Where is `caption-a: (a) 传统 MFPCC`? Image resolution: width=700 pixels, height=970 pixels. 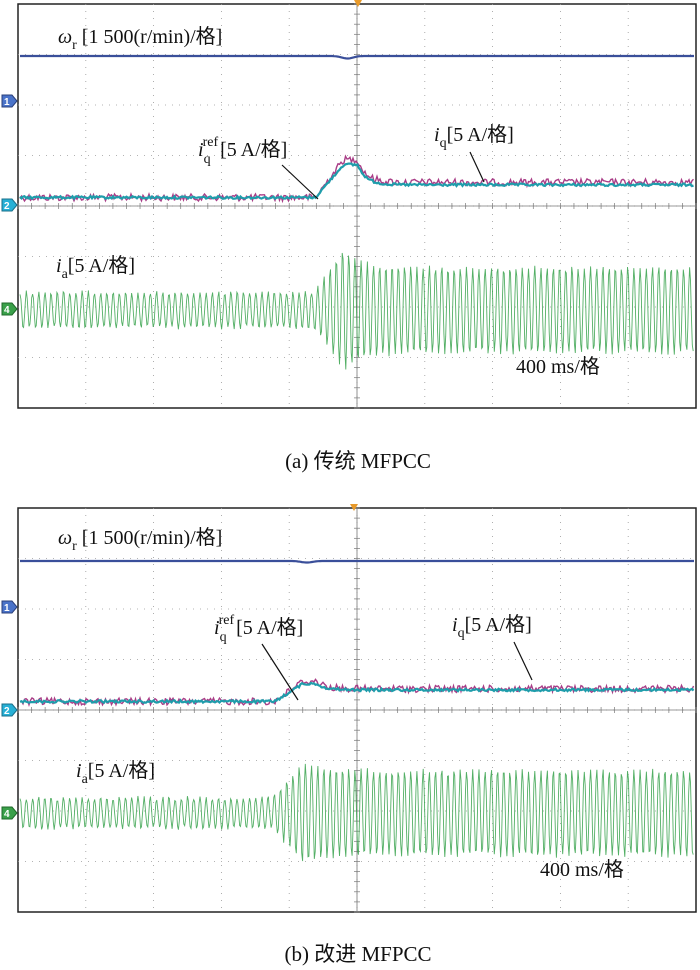 caption-a: (a) 传统 MFPCC is located at coordinates (358, 461).